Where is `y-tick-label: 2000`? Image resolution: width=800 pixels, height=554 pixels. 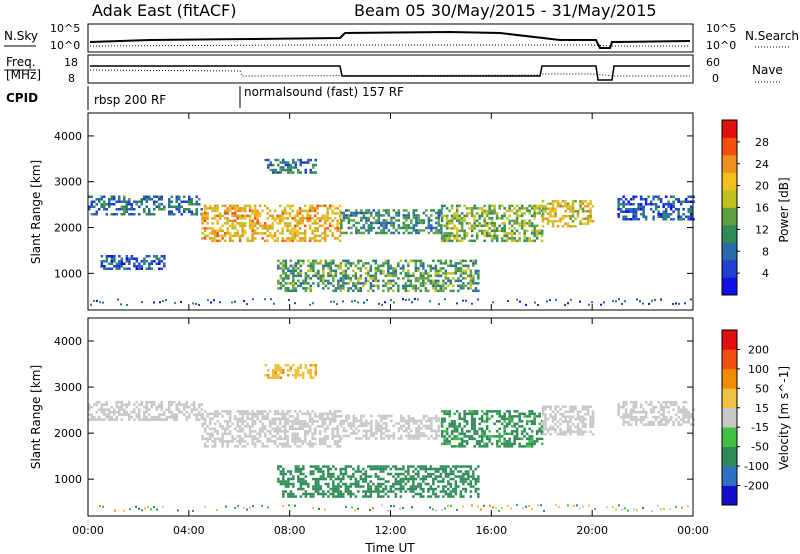
y-tick-label: 2000 is located at coordinates (68, 228).